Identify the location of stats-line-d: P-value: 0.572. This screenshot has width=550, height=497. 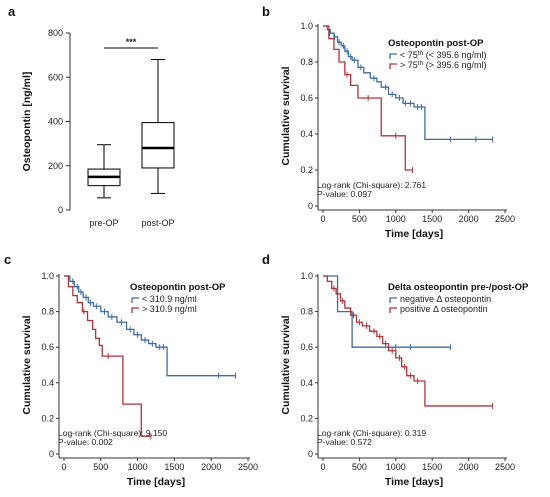
(344, 442).